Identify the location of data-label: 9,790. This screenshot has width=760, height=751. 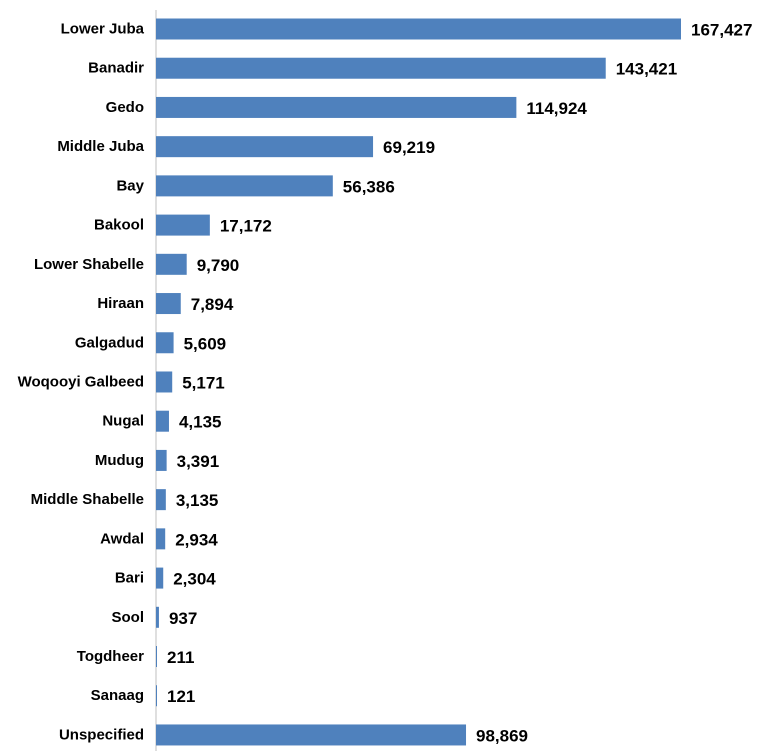
(218, 265).